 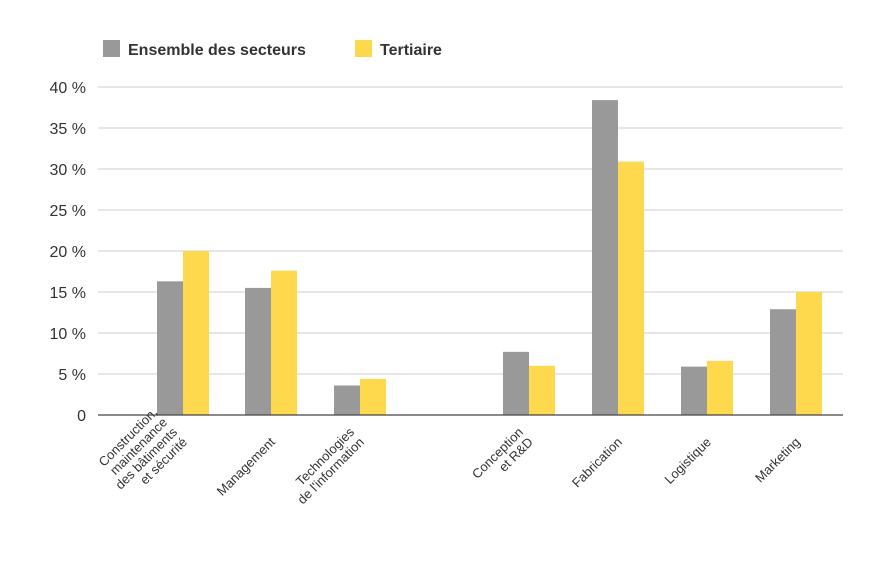 I want to click on y-tick-label: 10 %, so click(x=68, y=334).